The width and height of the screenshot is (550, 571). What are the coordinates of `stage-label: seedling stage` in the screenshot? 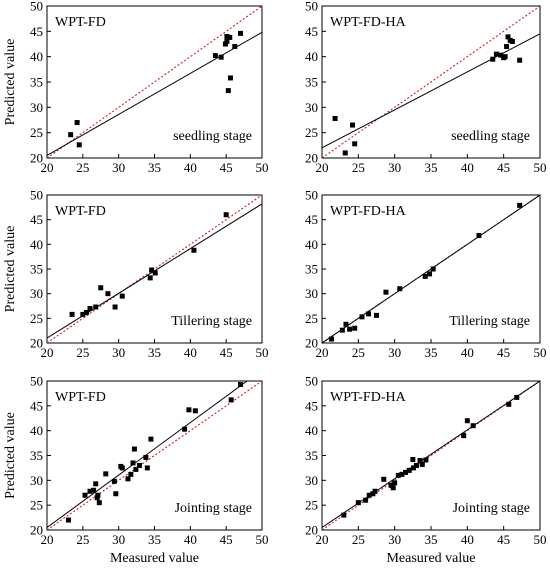 It's located at (212, 136).